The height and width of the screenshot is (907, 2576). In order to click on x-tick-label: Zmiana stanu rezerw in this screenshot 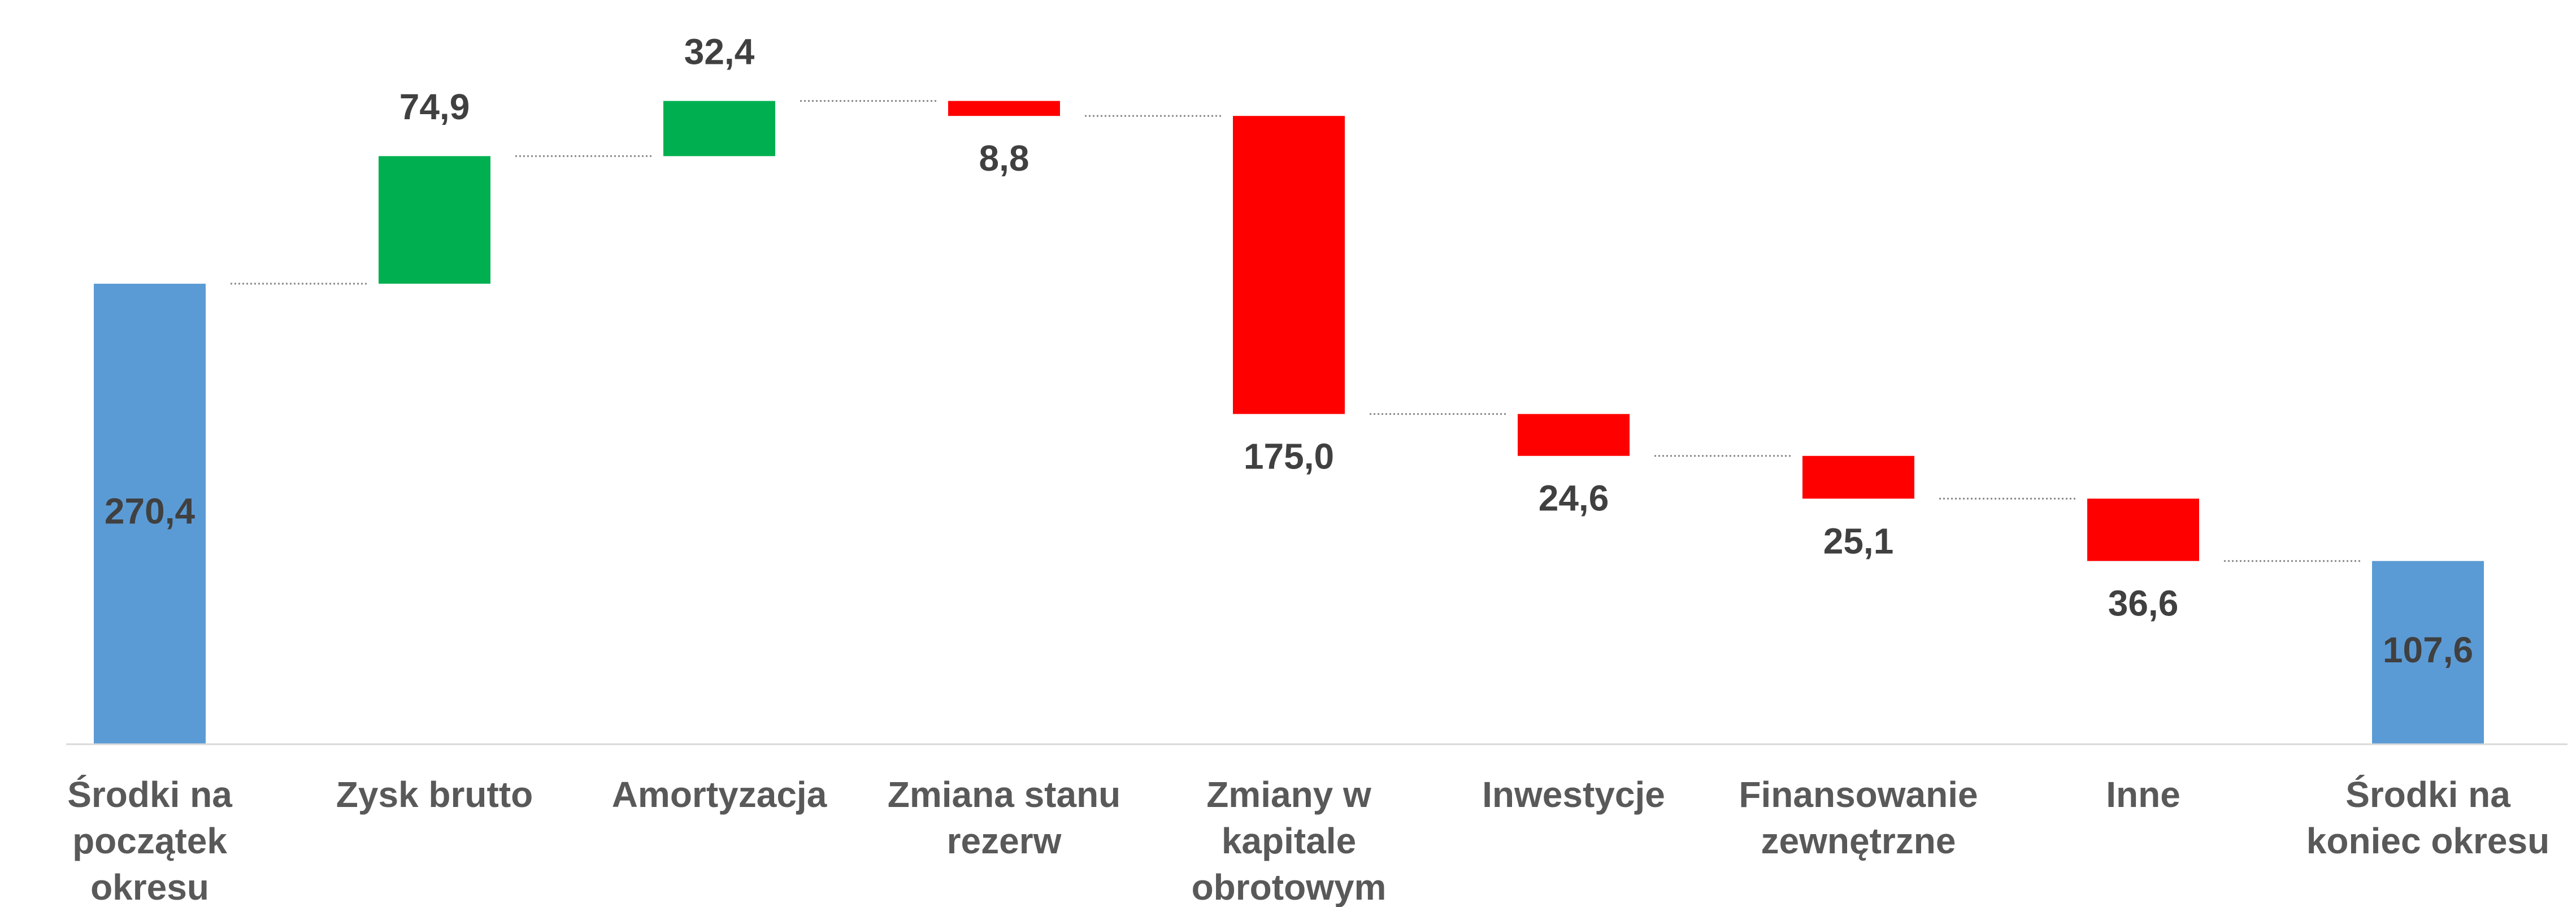, I will do `click(1004, 817)`.